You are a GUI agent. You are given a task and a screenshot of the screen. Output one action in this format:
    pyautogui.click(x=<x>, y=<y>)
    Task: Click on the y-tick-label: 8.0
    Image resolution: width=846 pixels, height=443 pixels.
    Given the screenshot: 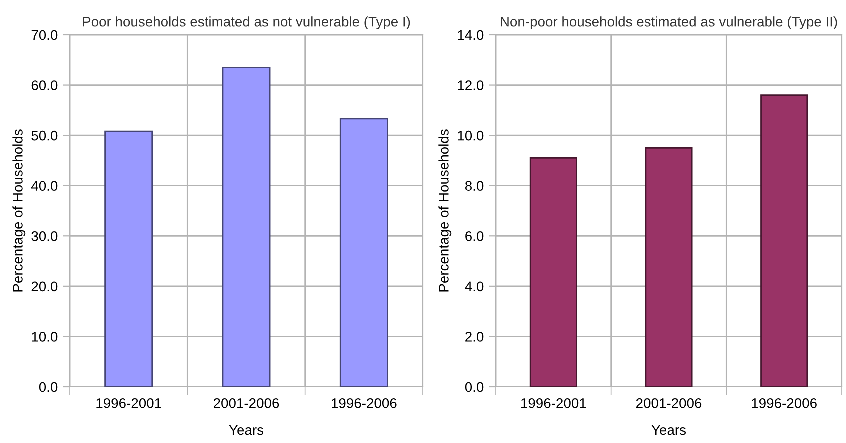 What is the action you would take?
    pyautogui.click(x=474, y=186)
    